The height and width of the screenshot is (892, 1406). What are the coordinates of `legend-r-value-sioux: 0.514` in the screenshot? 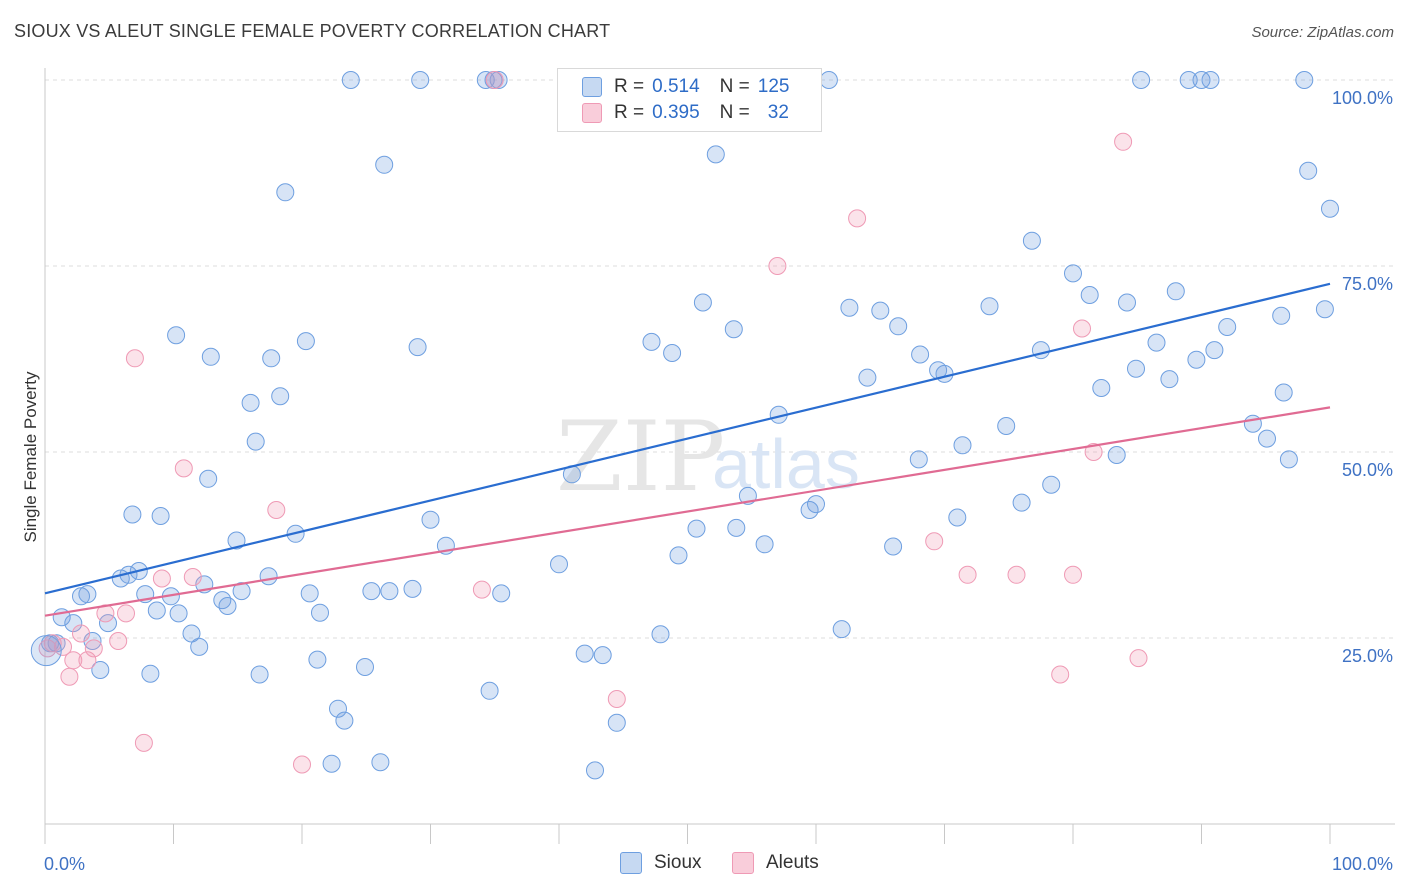 It's located at (676, 86).